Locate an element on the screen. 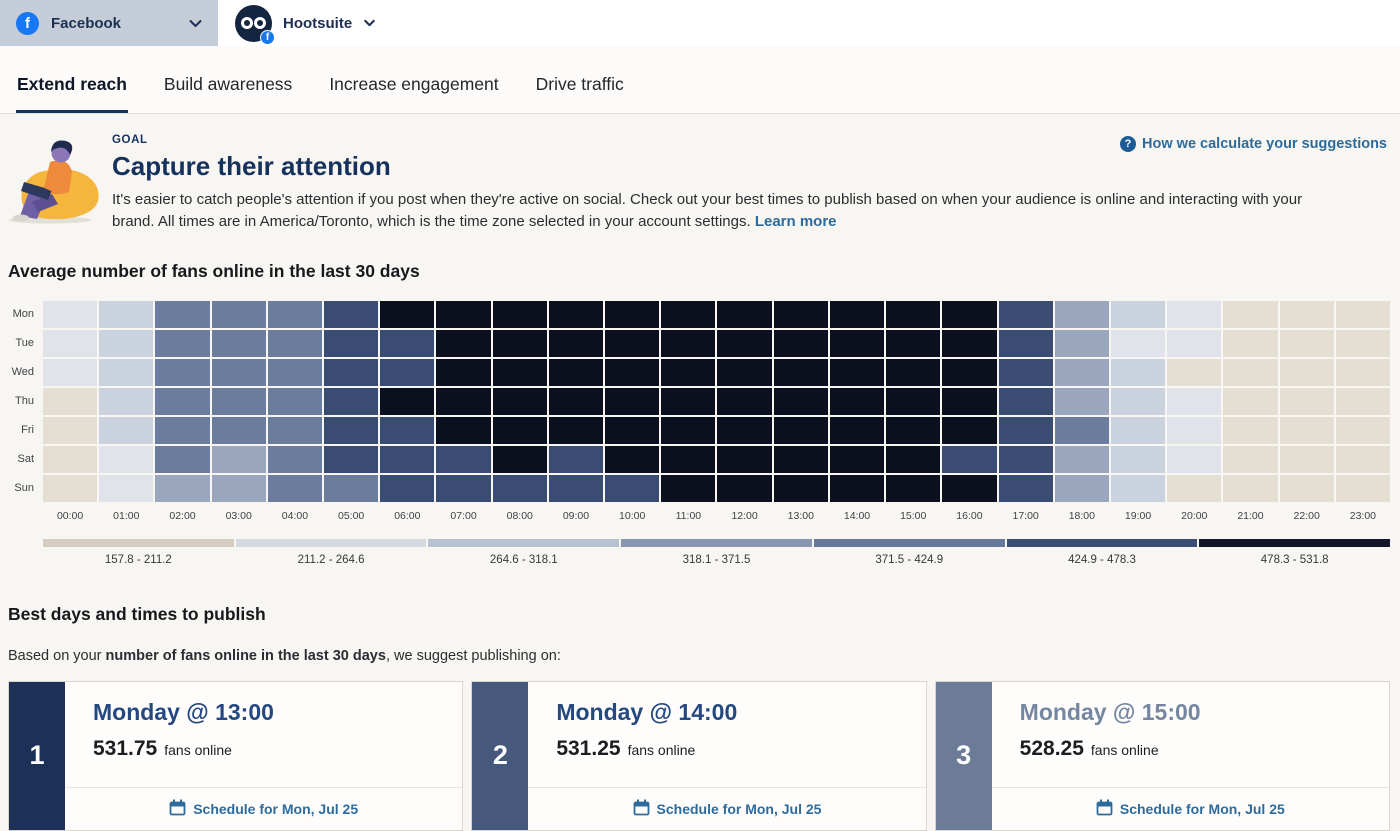  tab-extend-reach: Extend reach is located at coordinates (72, 93).